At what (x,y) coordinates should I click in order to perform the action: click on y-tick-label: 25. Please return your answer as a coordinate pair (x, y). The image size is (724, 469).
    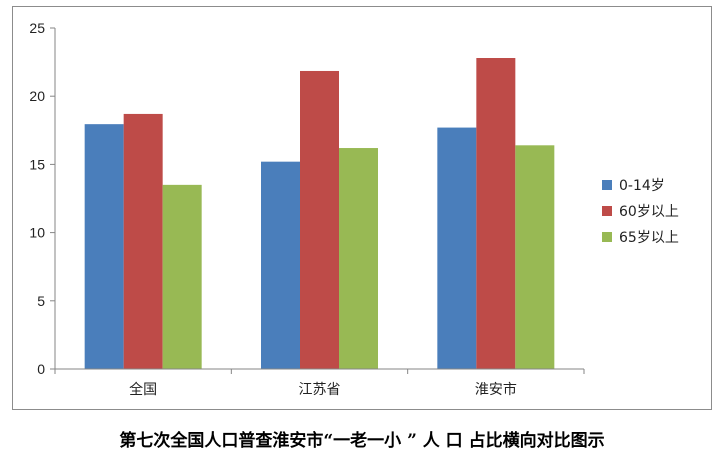
    Looking at the image, I should click on (37, 28).